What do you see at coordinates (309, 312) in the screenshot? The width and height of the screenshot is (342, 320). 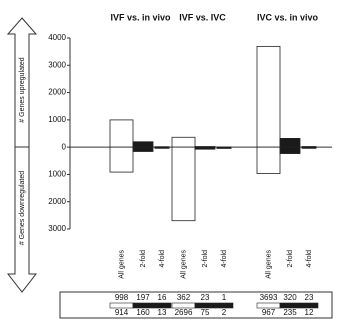 I see `table-down: 12` at bounding box center [309, 312].